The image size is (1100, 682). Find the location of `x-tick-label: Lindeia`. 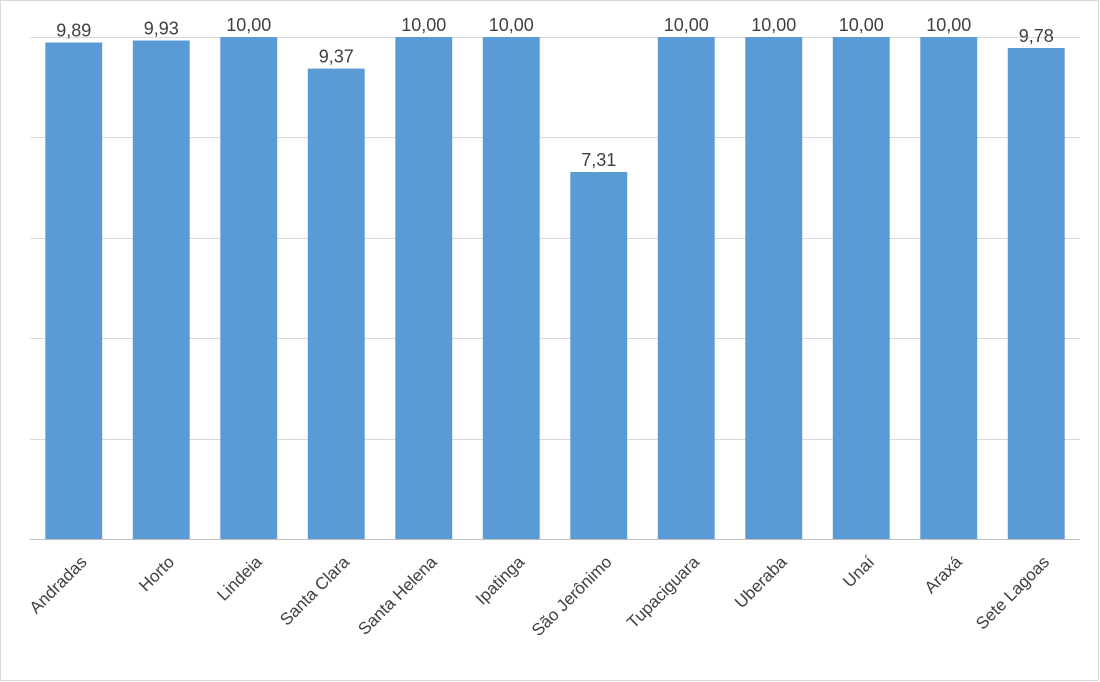

x-tick-label: Lindeia is located at coordinates (239, 578).